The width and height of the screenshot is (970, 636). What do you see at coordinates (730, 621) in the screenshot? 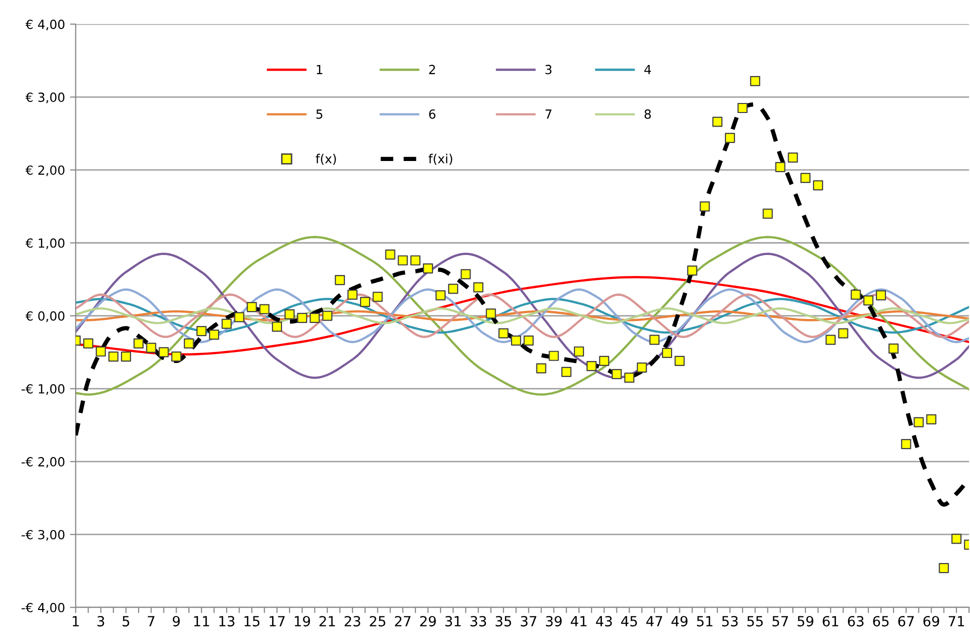
I see `x-tick-label: 53` at bounding box center [730, 621].